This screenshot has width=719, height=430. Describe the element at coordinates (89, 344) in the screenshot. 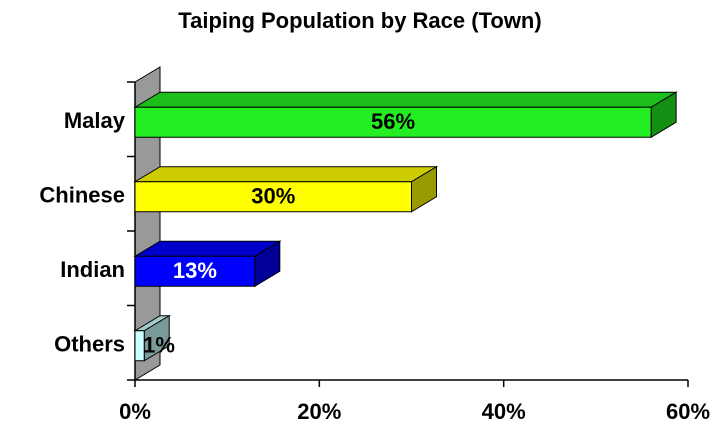

I see `category-label: Others` at that location.